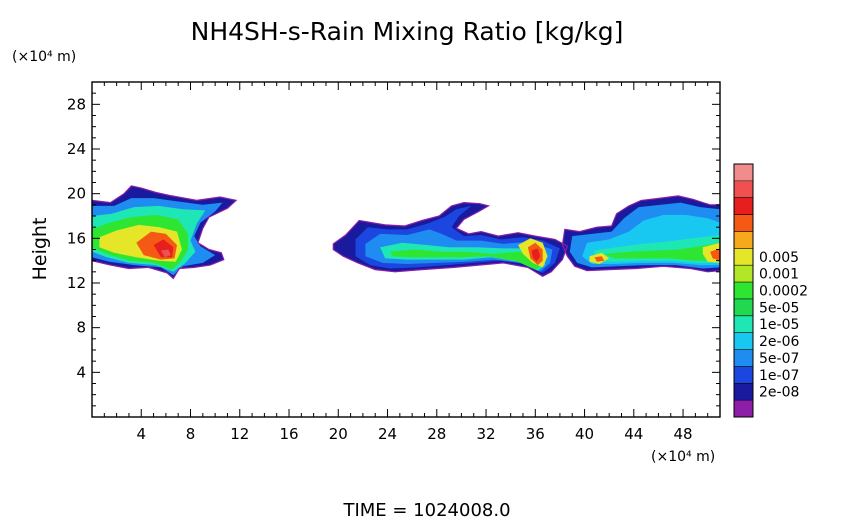  I want to click on x-tick-label-40: 40, so click(584, 434).